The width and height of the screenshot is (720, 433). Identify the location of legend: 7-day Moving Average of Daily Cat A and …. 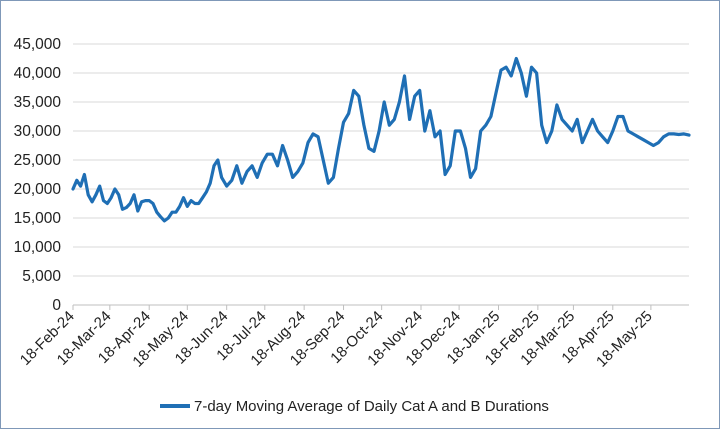
(354, 406).